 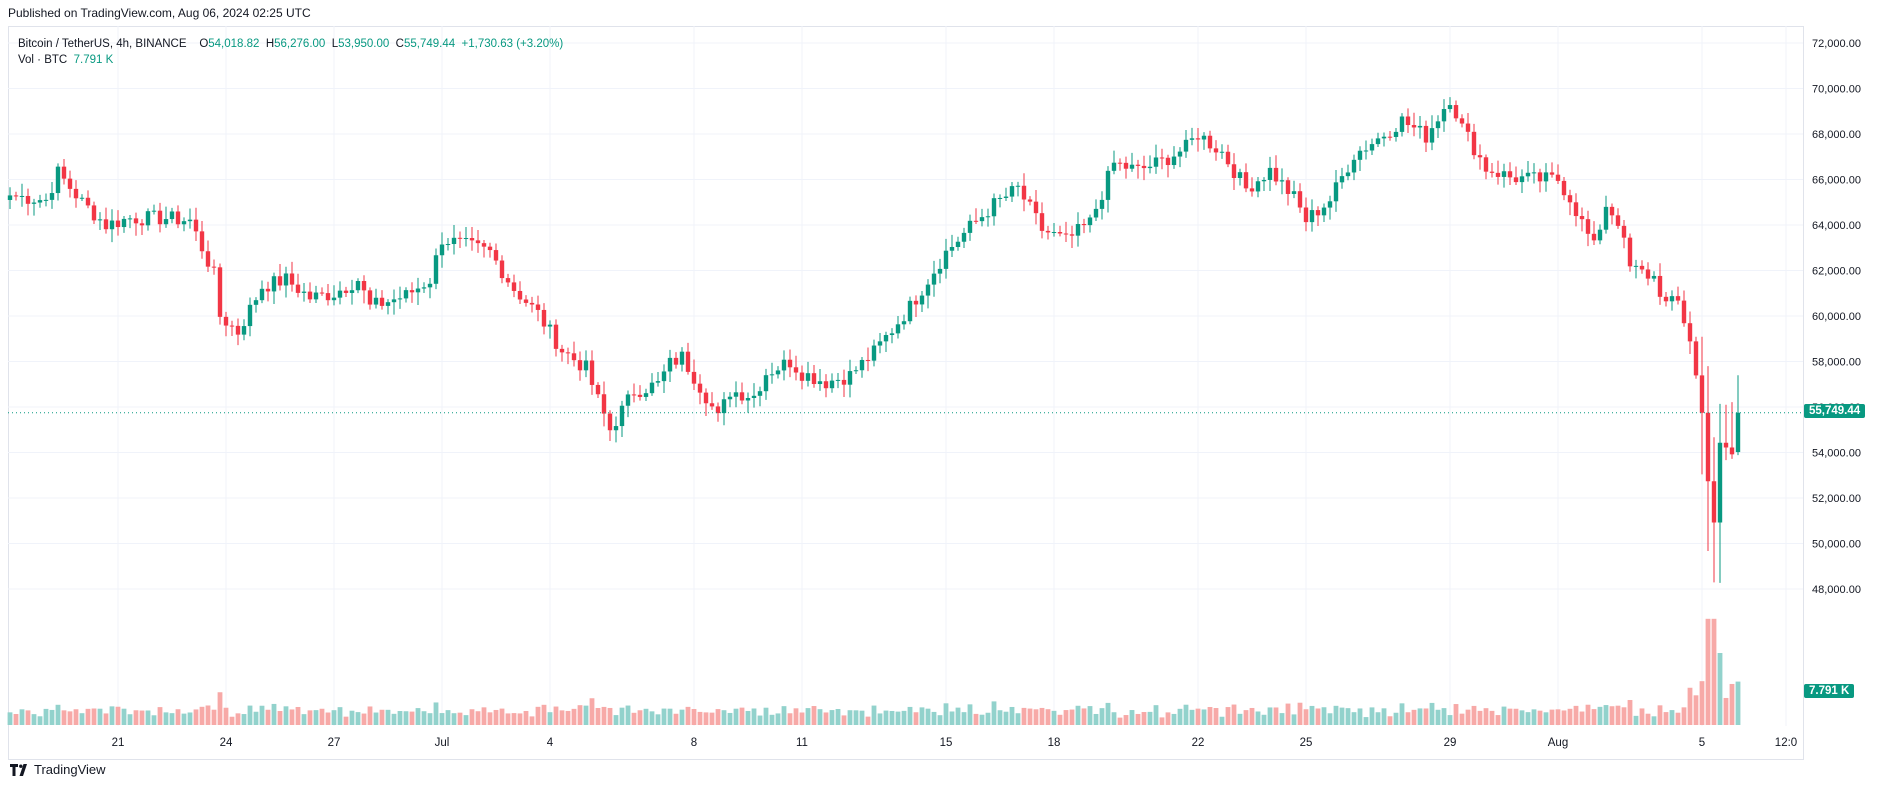 I want to click on legend-high-label: H, so click(x=270, y=44).